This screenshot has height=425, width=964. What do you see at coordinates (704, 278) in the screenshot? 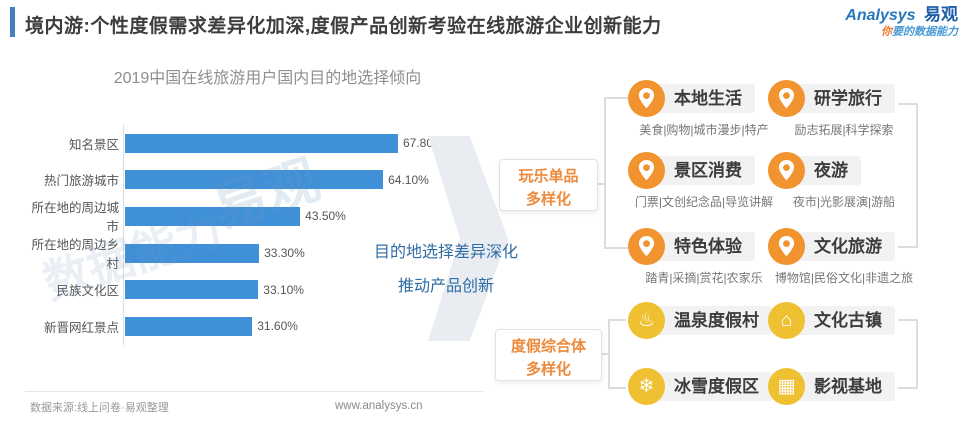
I see `item-subtitle: 踏青|采摘|赏花|农家乐` at bounding box center [704, 278].